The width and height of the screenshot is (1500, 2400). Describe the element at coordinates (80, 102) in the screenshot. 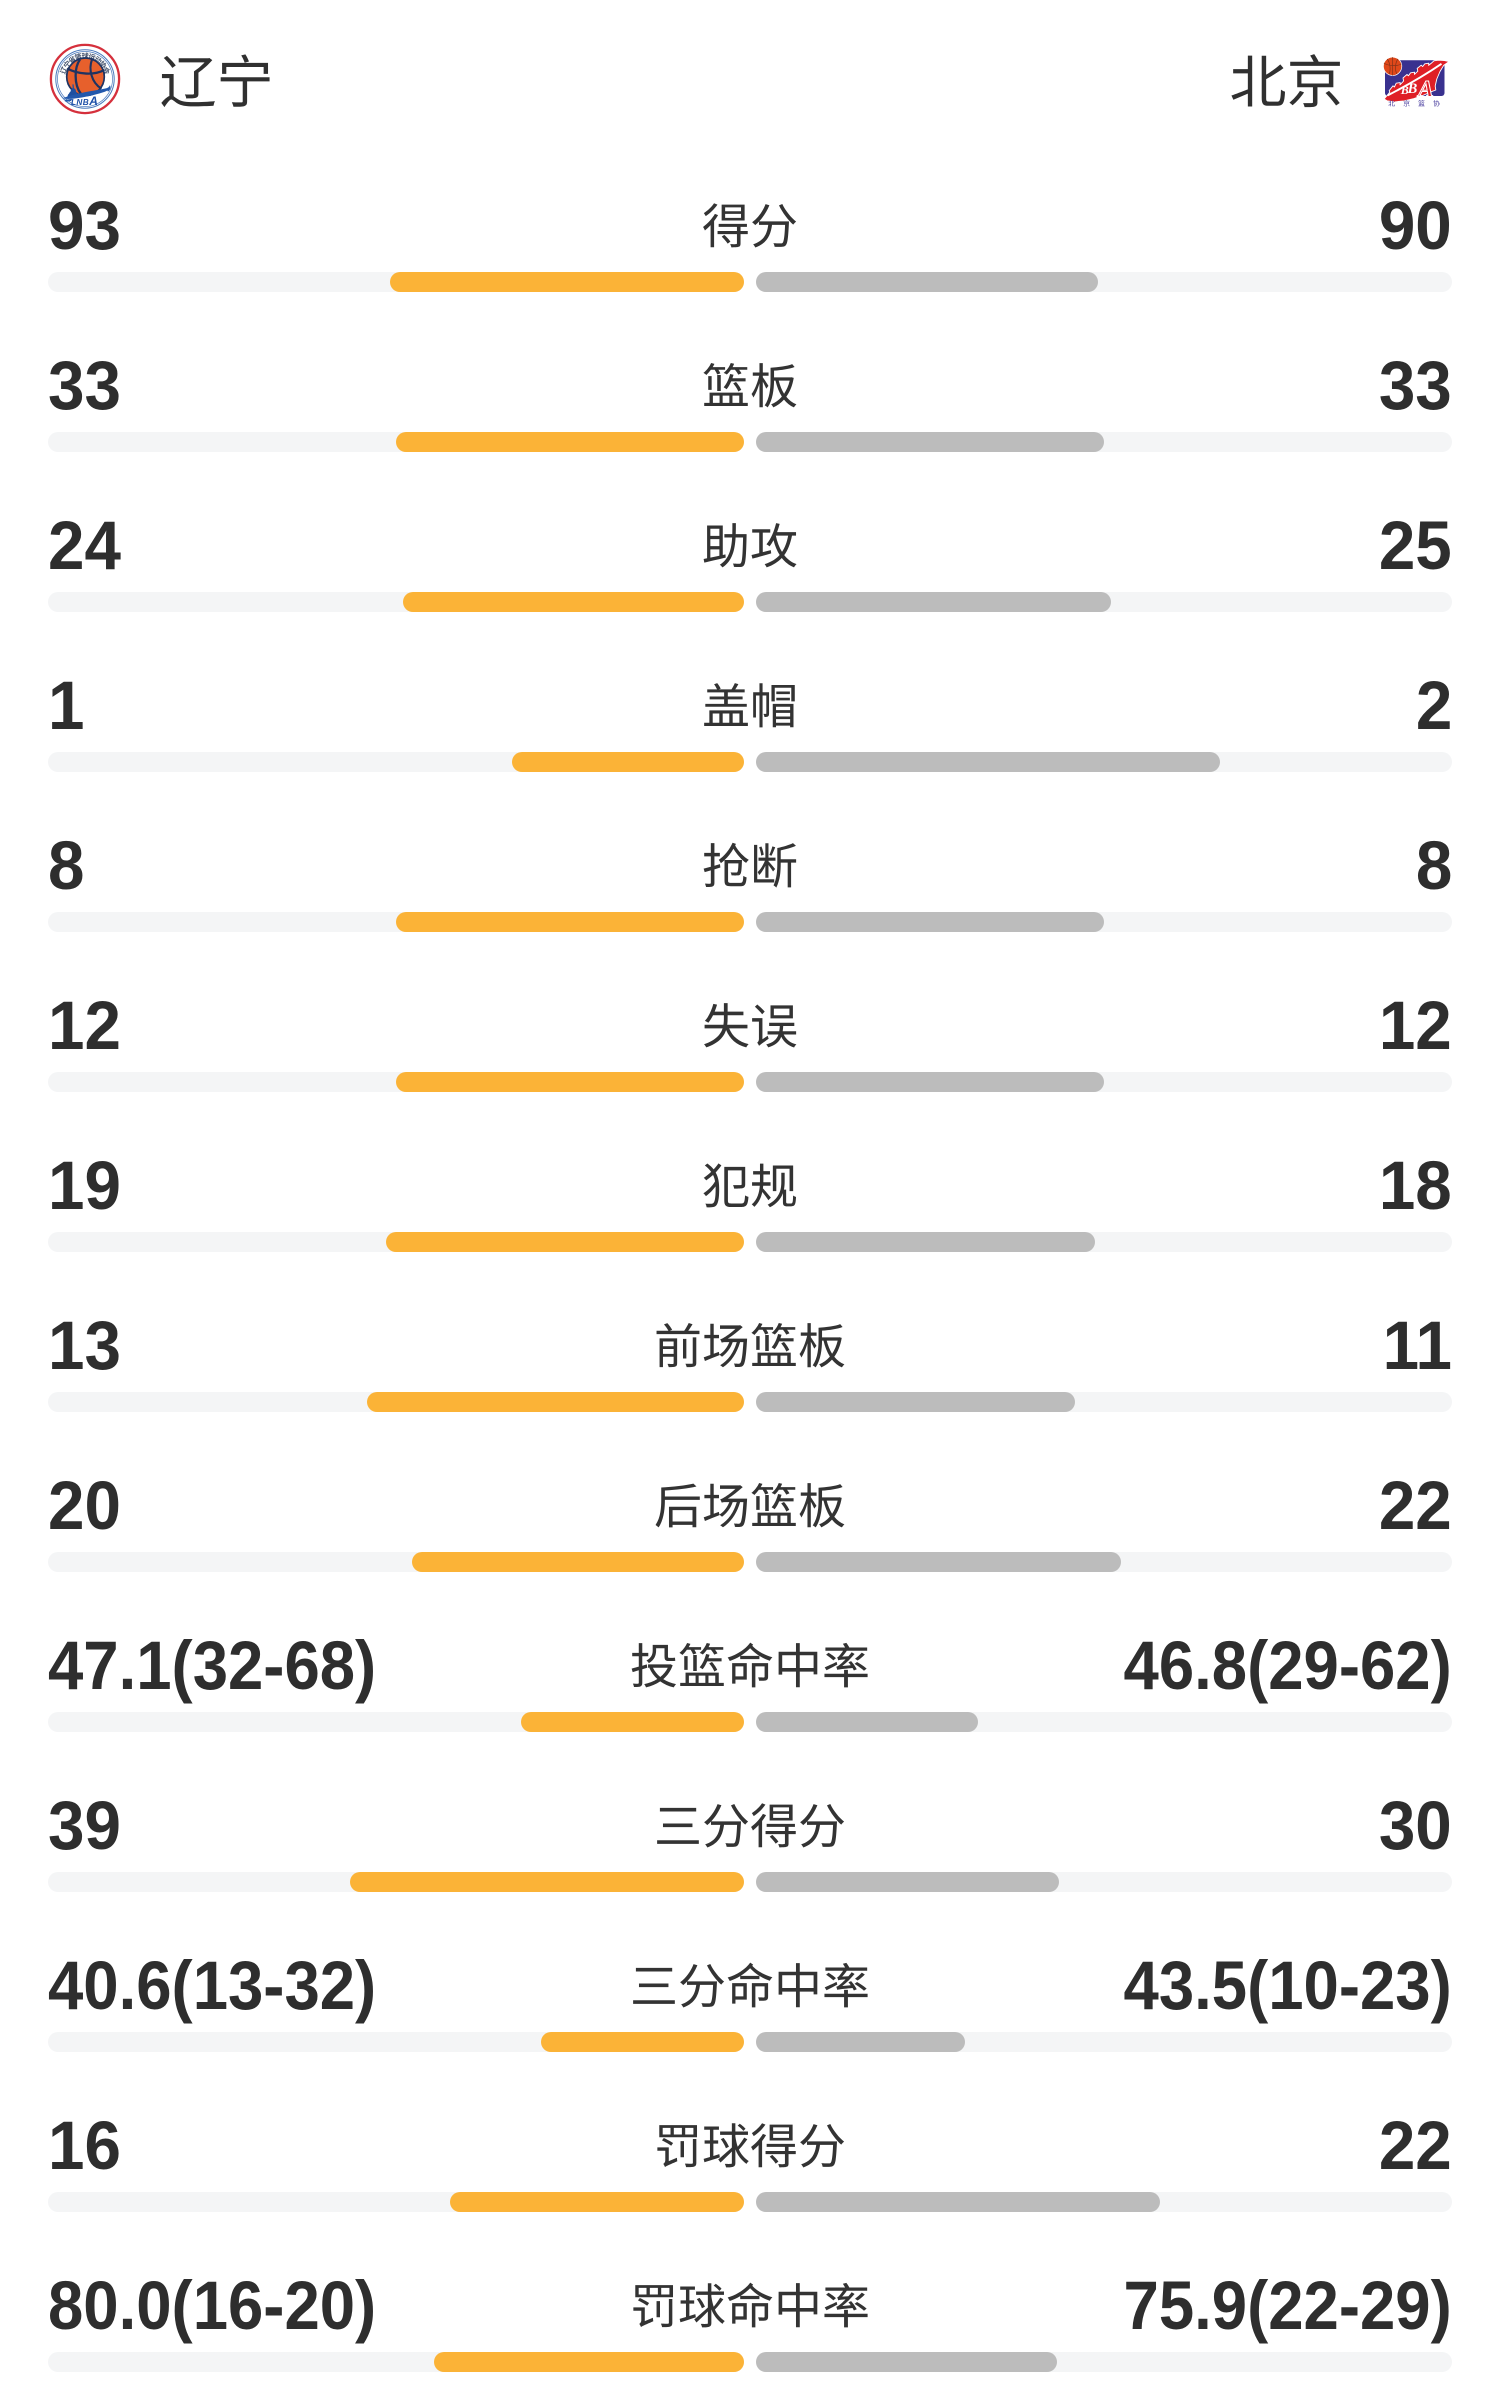

I see `svg-text: LNB` at that location.